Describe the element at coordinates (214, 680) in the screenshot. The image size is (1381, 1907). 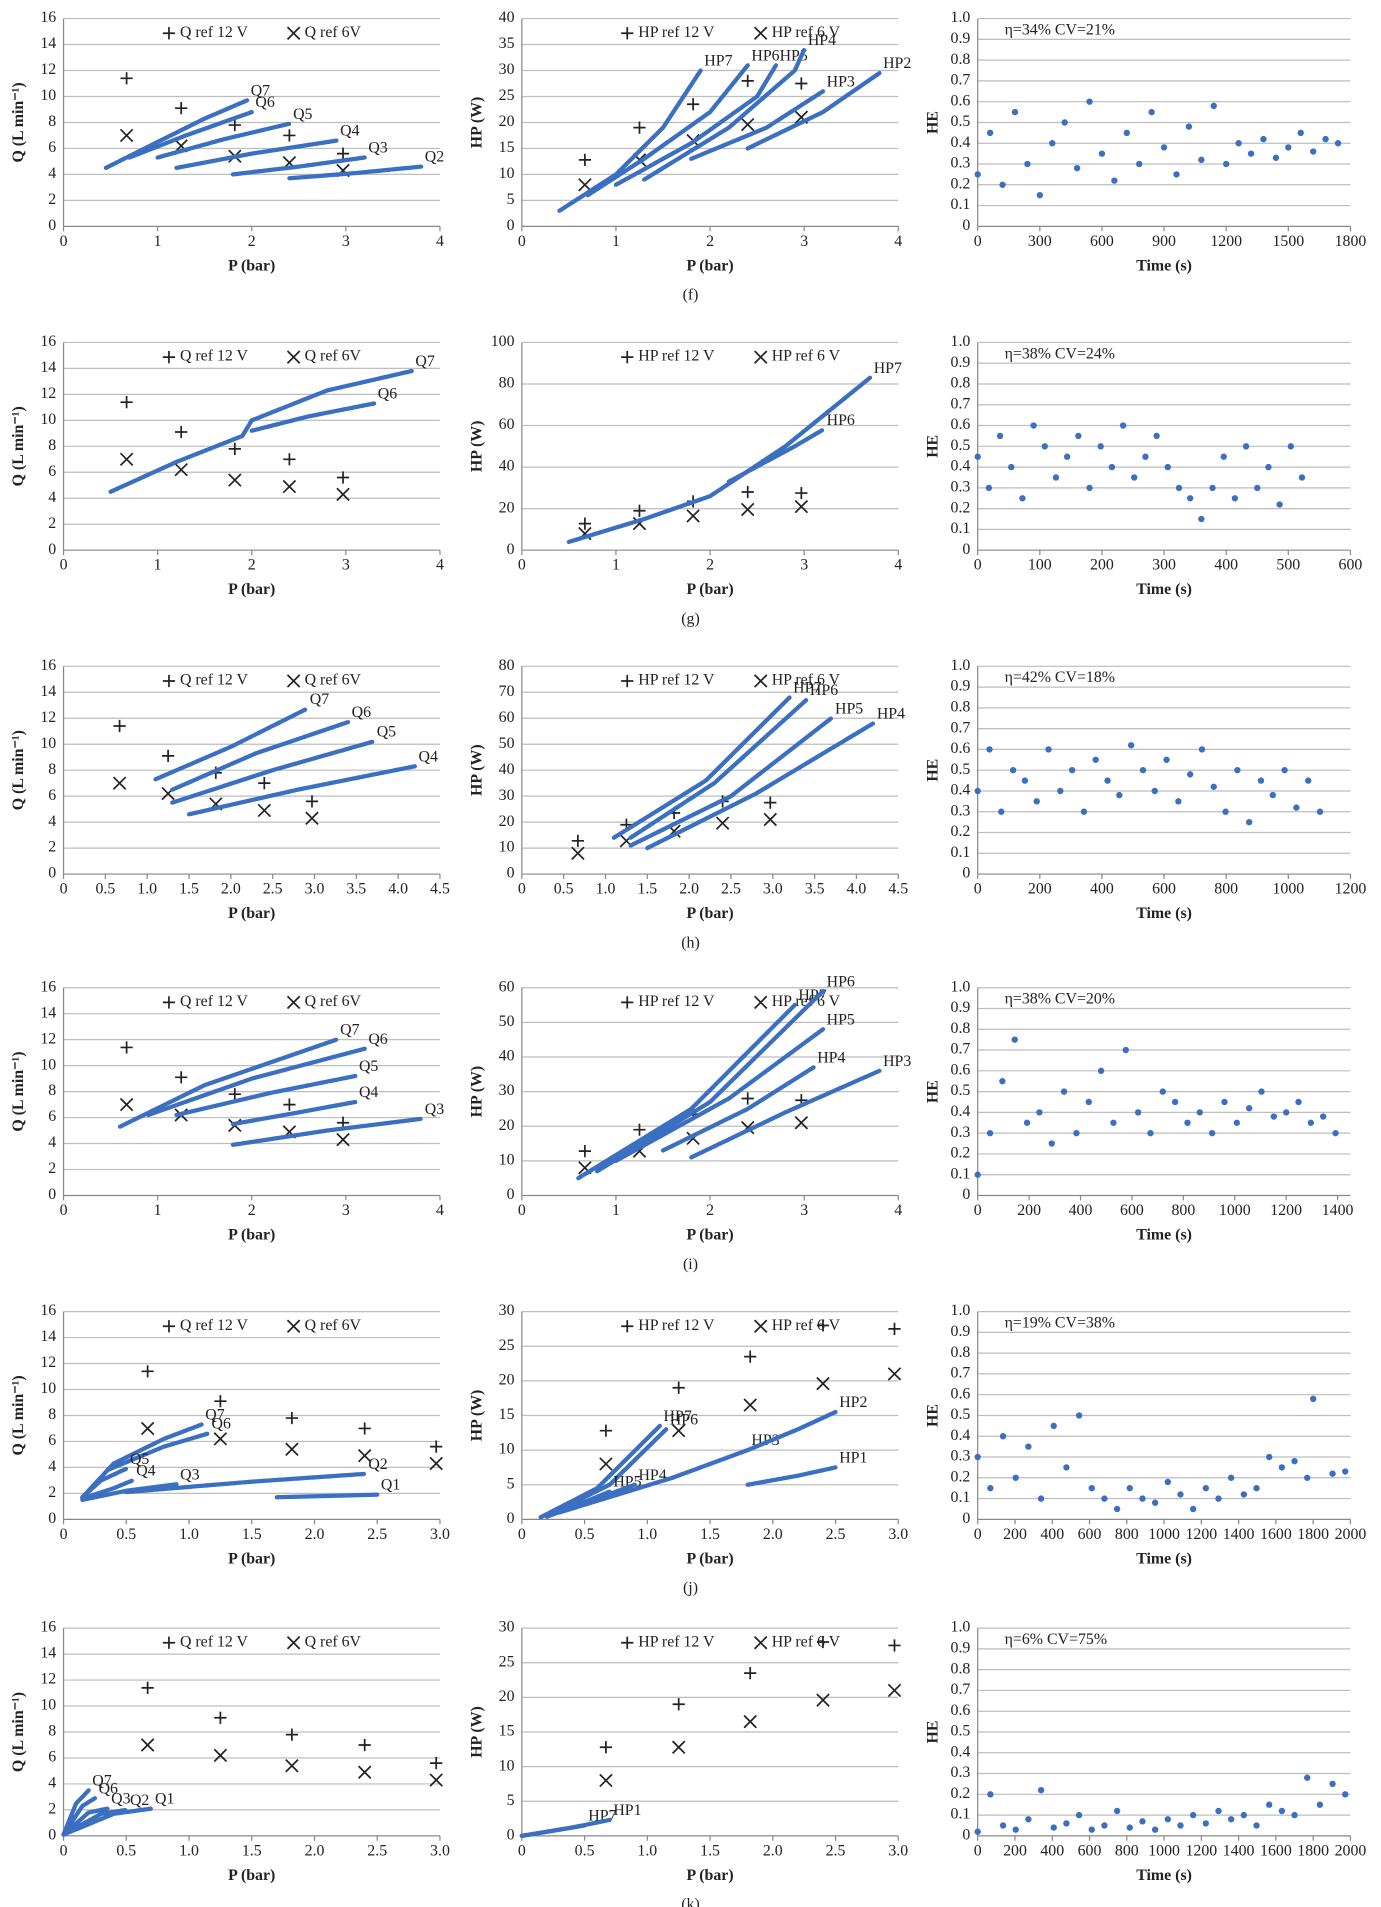
I see `legend-label: Q ref 12 V` at that location.